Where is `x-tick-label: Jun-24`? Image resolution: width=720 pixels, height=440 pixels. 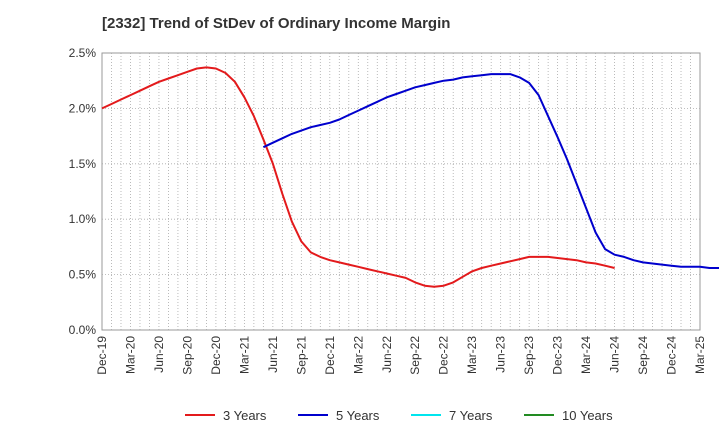 x-tick-label: Jun-24 is located at coordinates (615, 354).